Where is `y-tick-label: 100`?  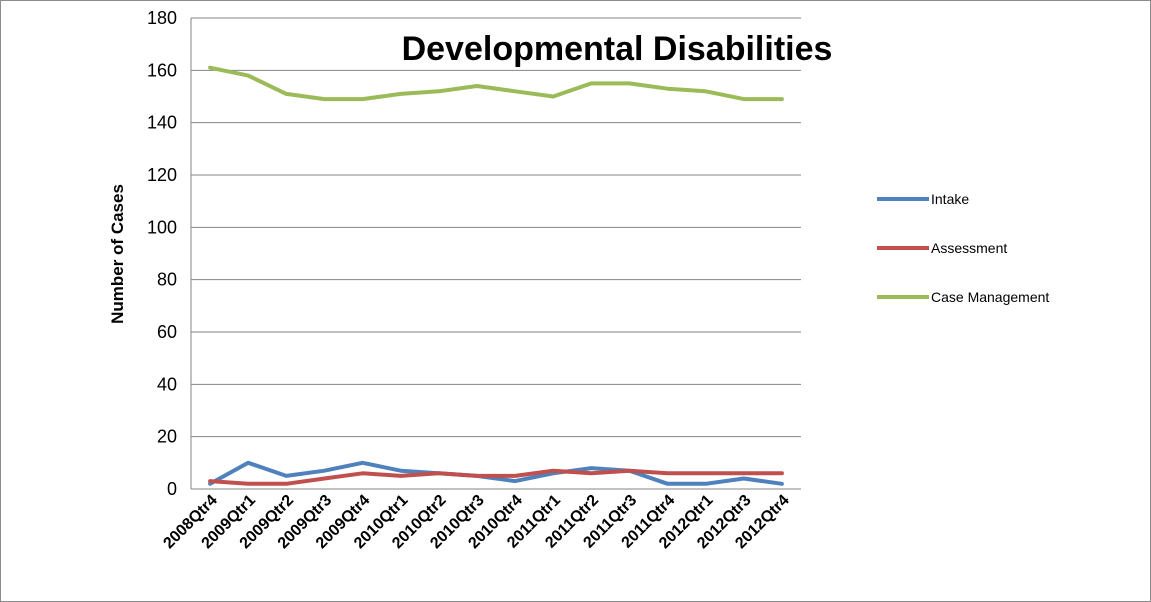
y-tick-label: 100 is located at coordinates (162, 227).